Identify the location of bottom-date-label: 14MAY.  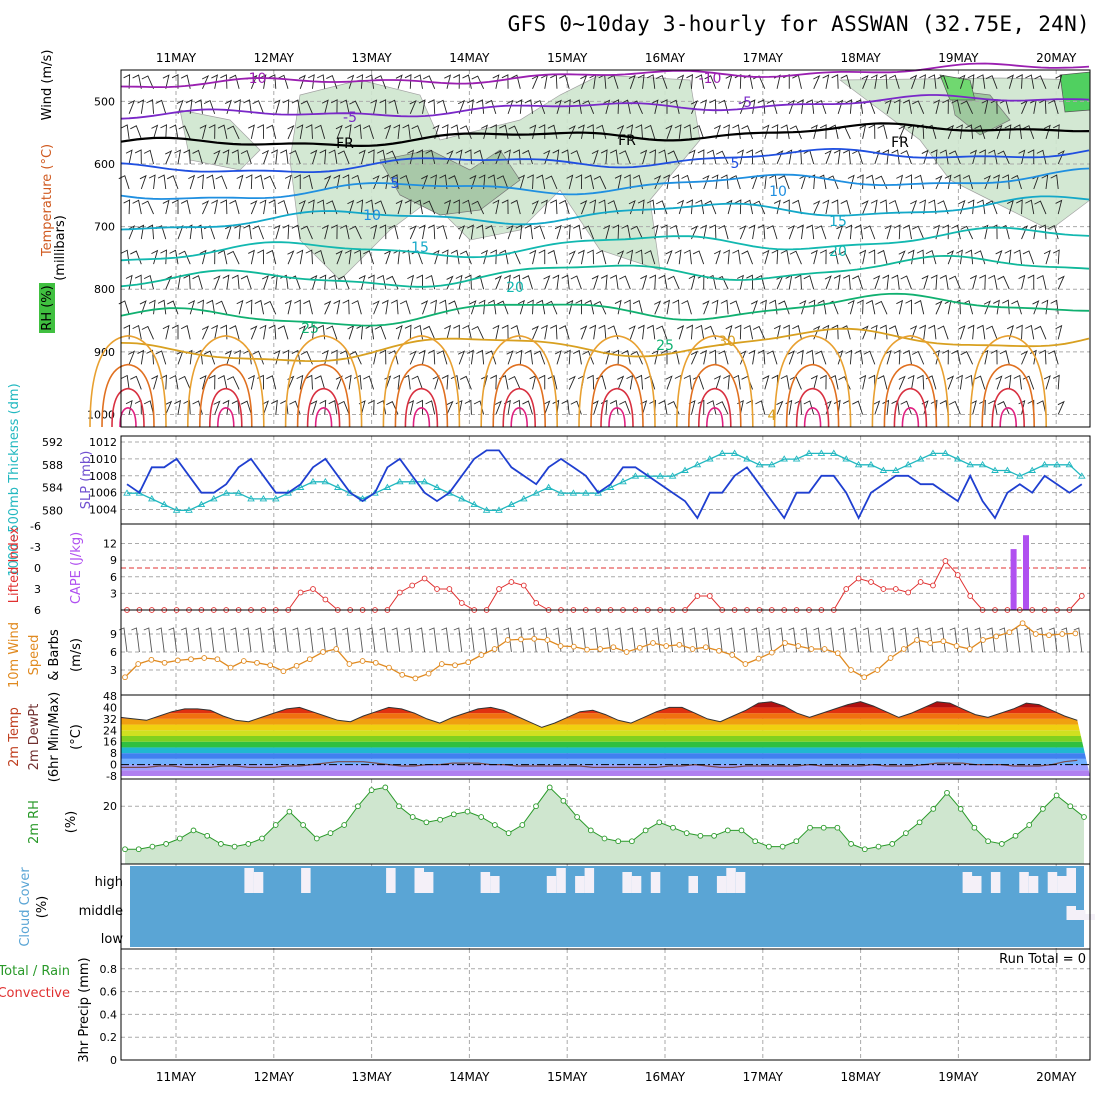
(469, 1077).